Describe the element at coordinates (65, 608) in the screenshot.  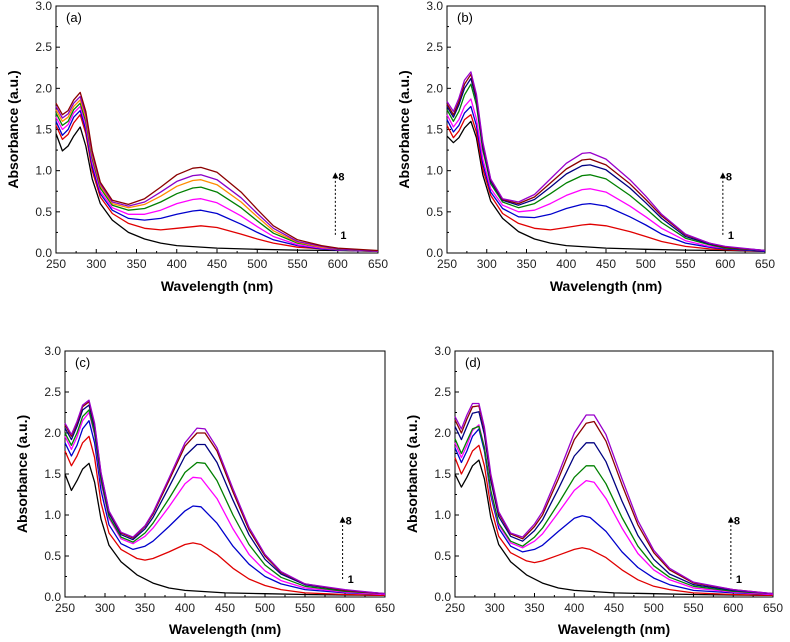
I see `chart-2-xtick-label: 250` at that location.